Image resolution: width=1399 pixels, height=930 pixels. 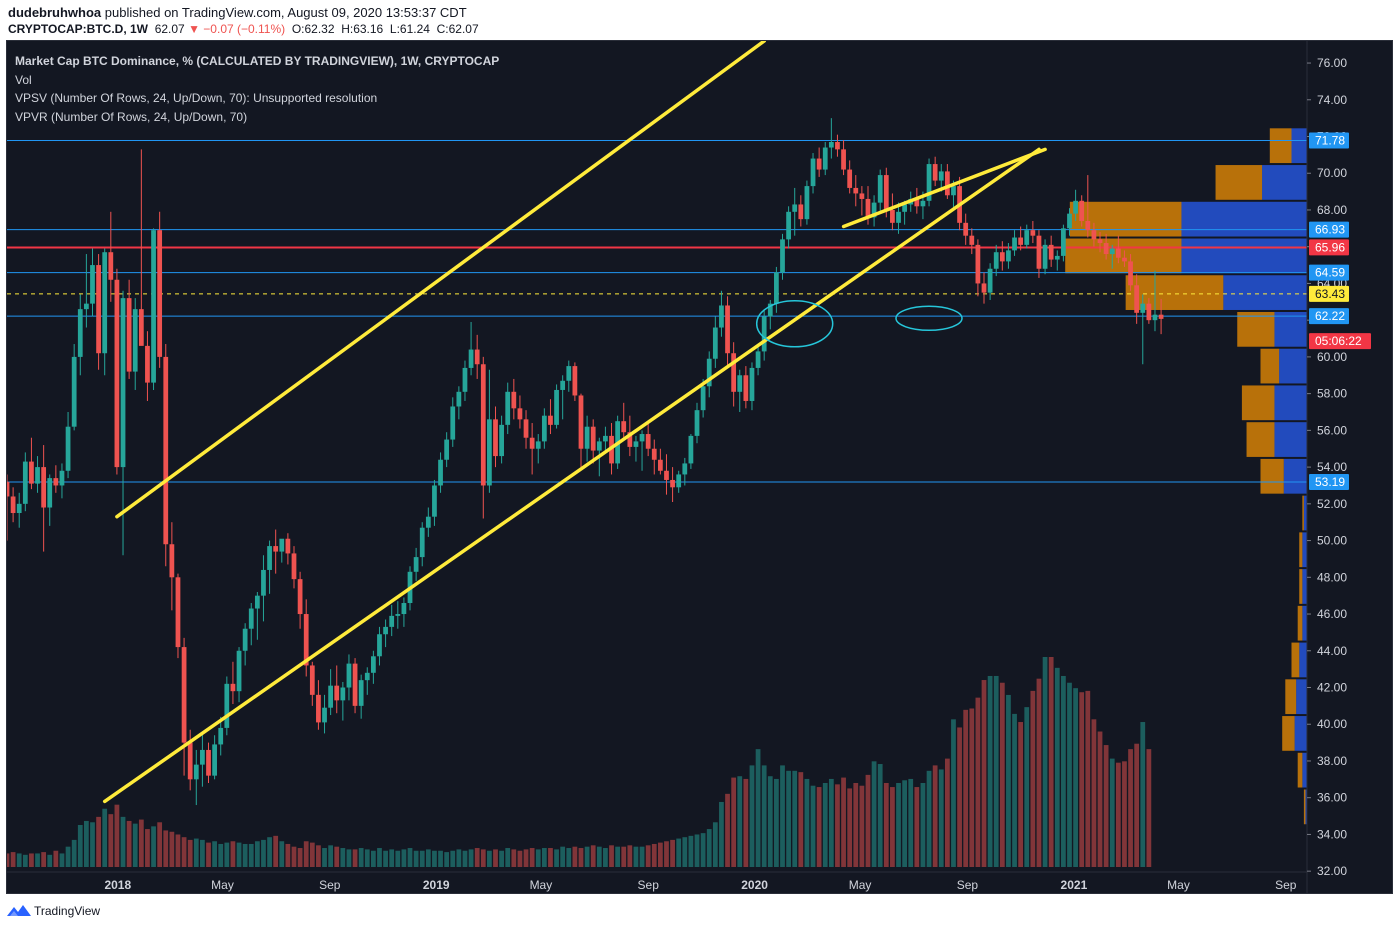 What do you see at coordinates (1332, 63) in the screenshot?
I see `y-tick-label: 76.00` at bounding box center [1332, 63].